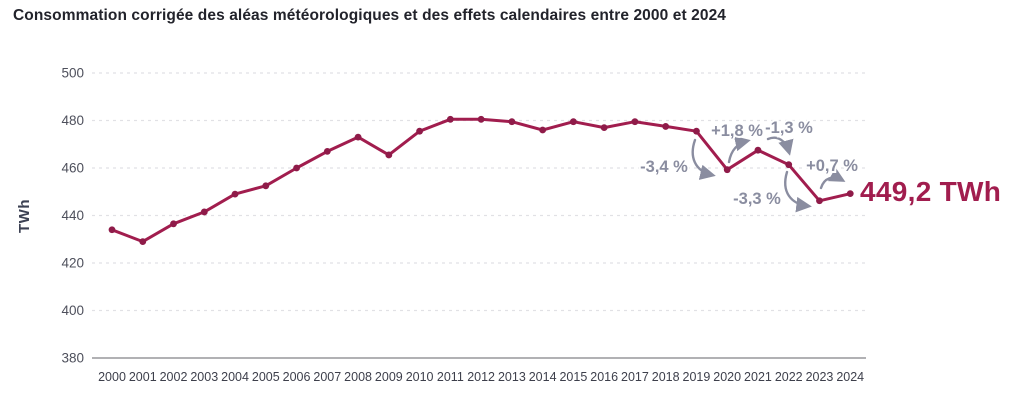  Describe the element at coordinates (174, 377) in the screenshot. I see `x-axis-tick-label: 2002` at that location.